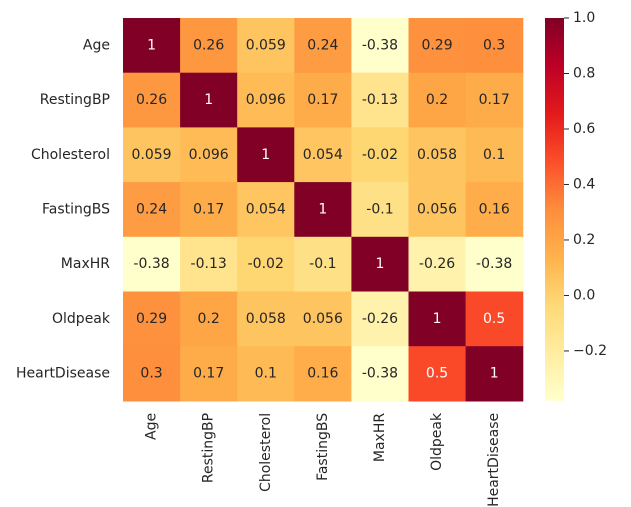 The image size is (631, 507). I want to click on x-tick-label: FastingBS, so click(323, 447).